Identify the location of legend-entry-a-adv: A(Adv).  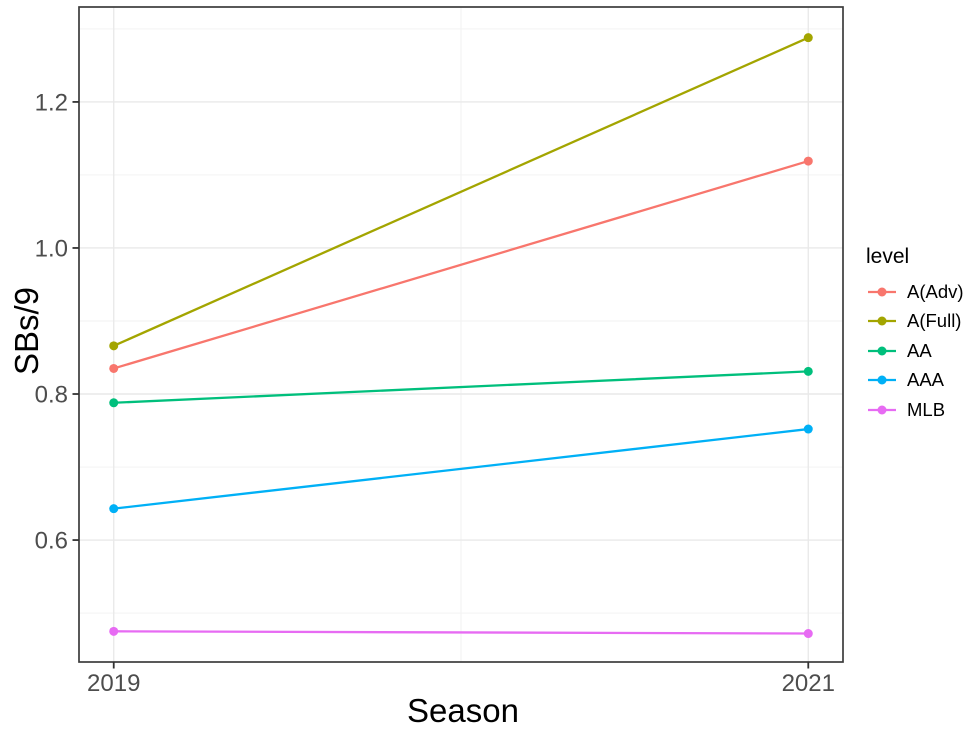
(920, 292).